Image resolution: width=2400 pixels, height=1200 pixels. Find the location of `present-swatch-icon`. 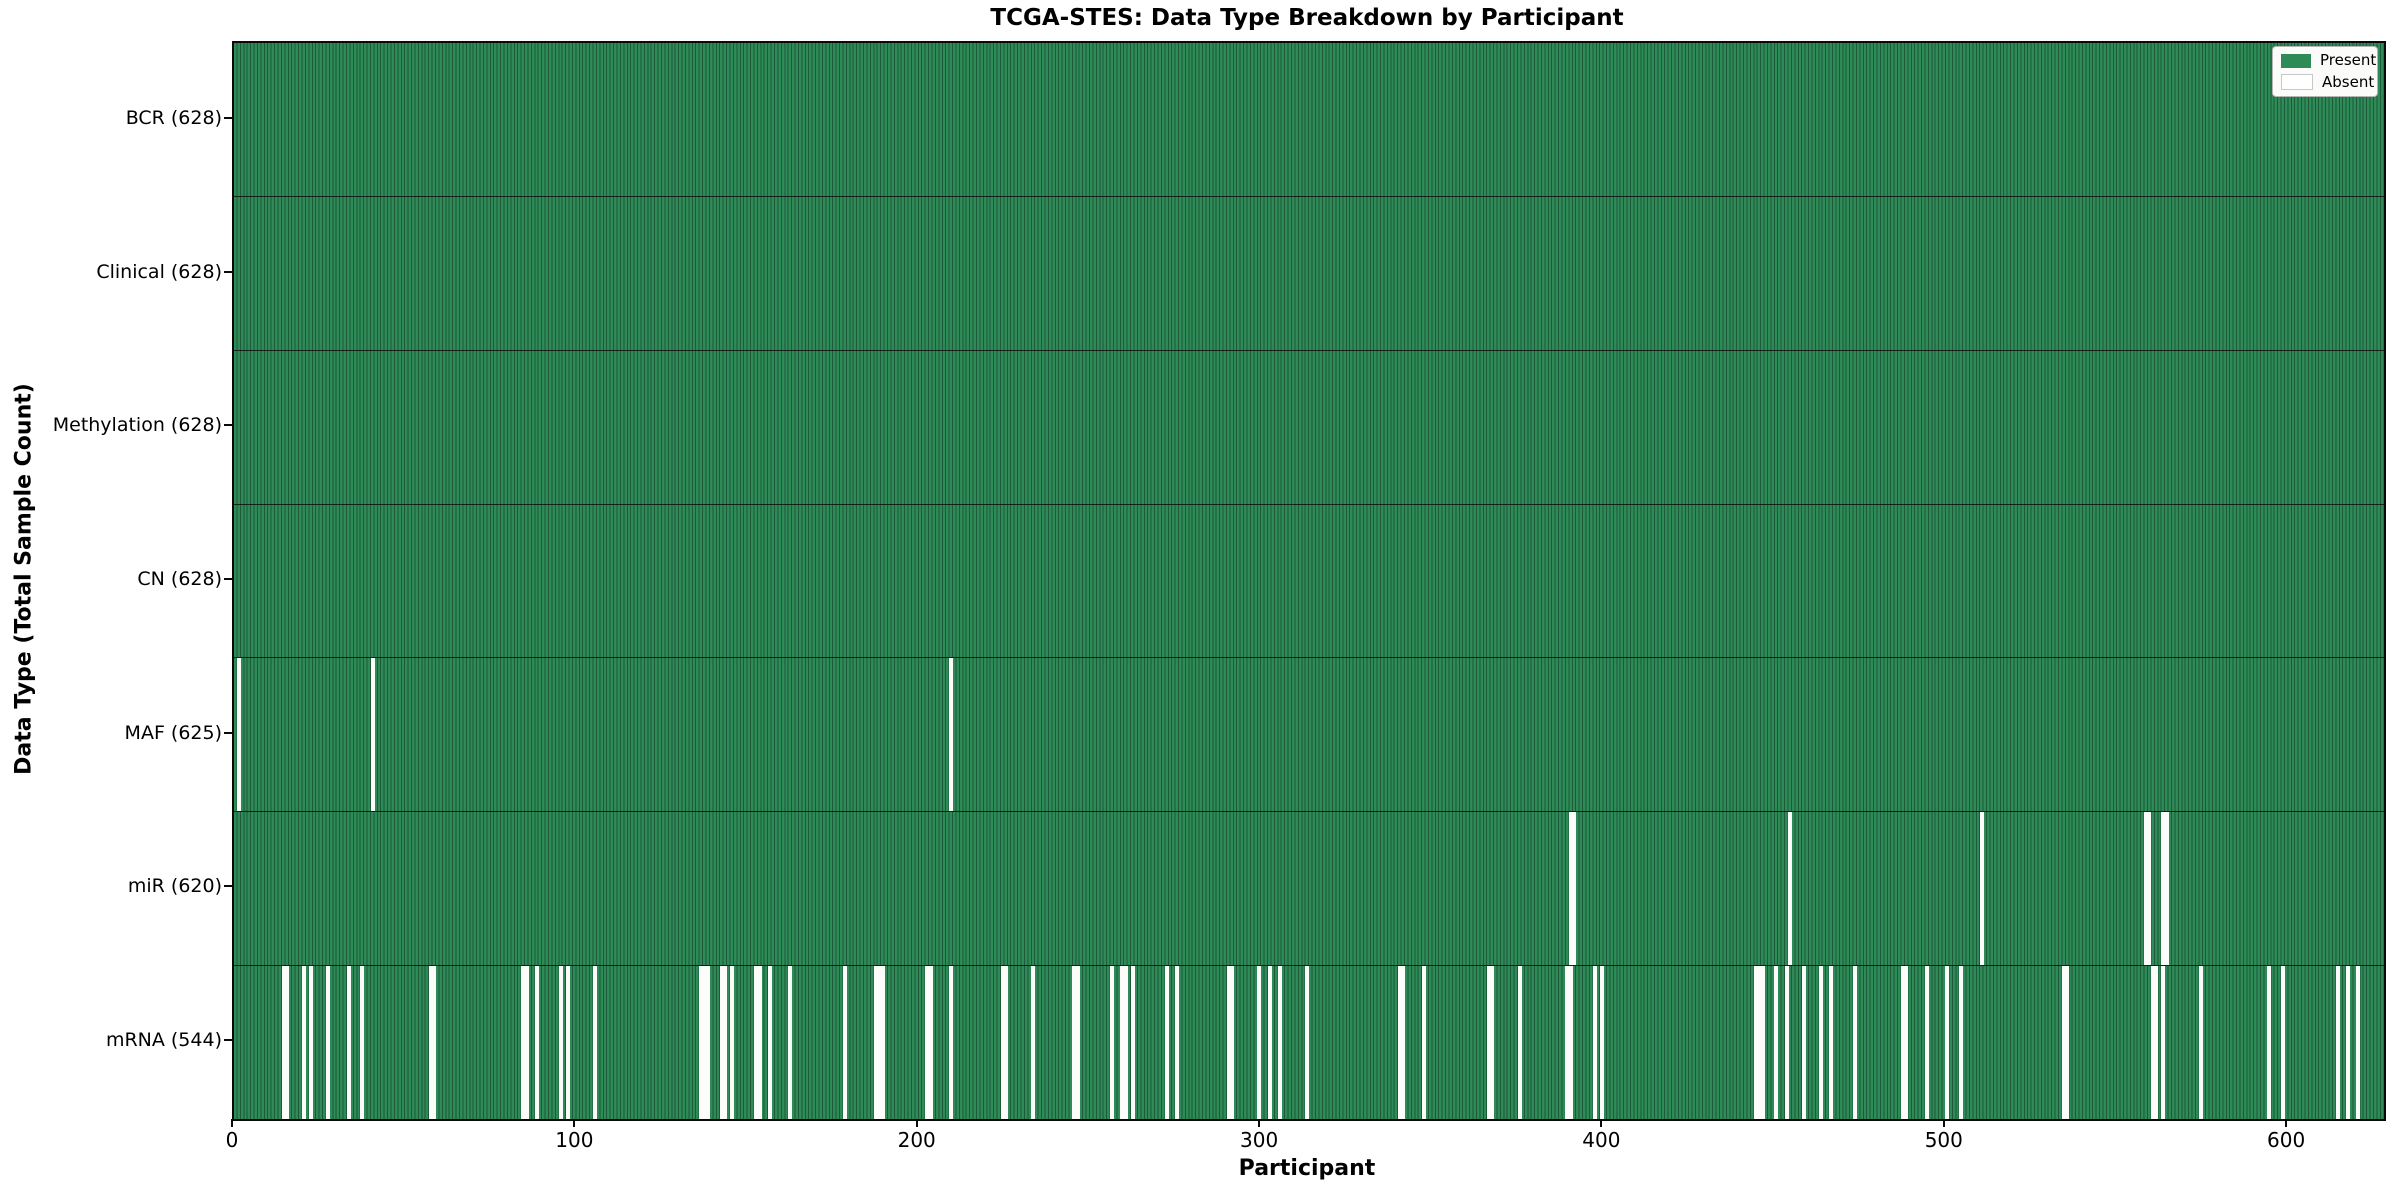

present-swatch-icon is located at coordinates (2296, 60).